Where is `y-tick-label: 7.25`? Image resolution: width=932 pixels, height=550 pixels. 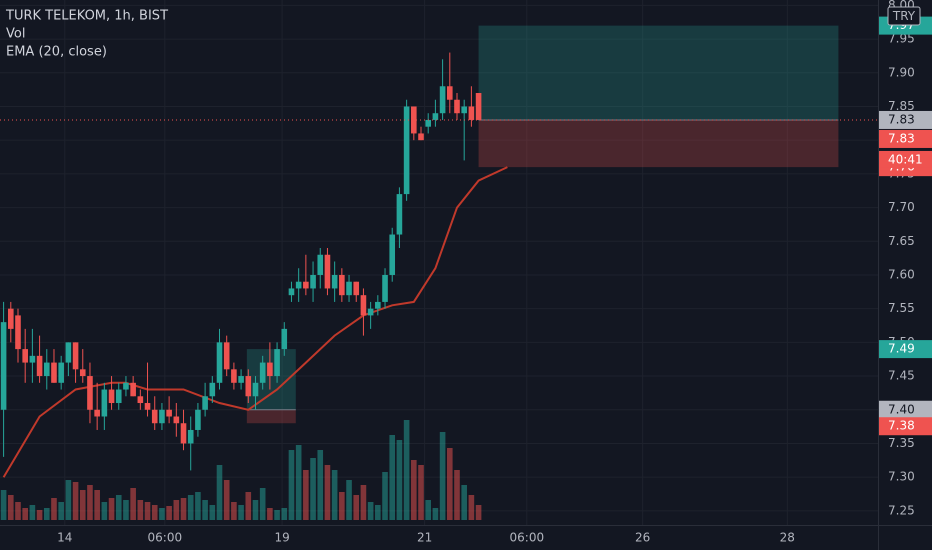
y-tick-label: 7.25 is located at coordinates (901, 510).